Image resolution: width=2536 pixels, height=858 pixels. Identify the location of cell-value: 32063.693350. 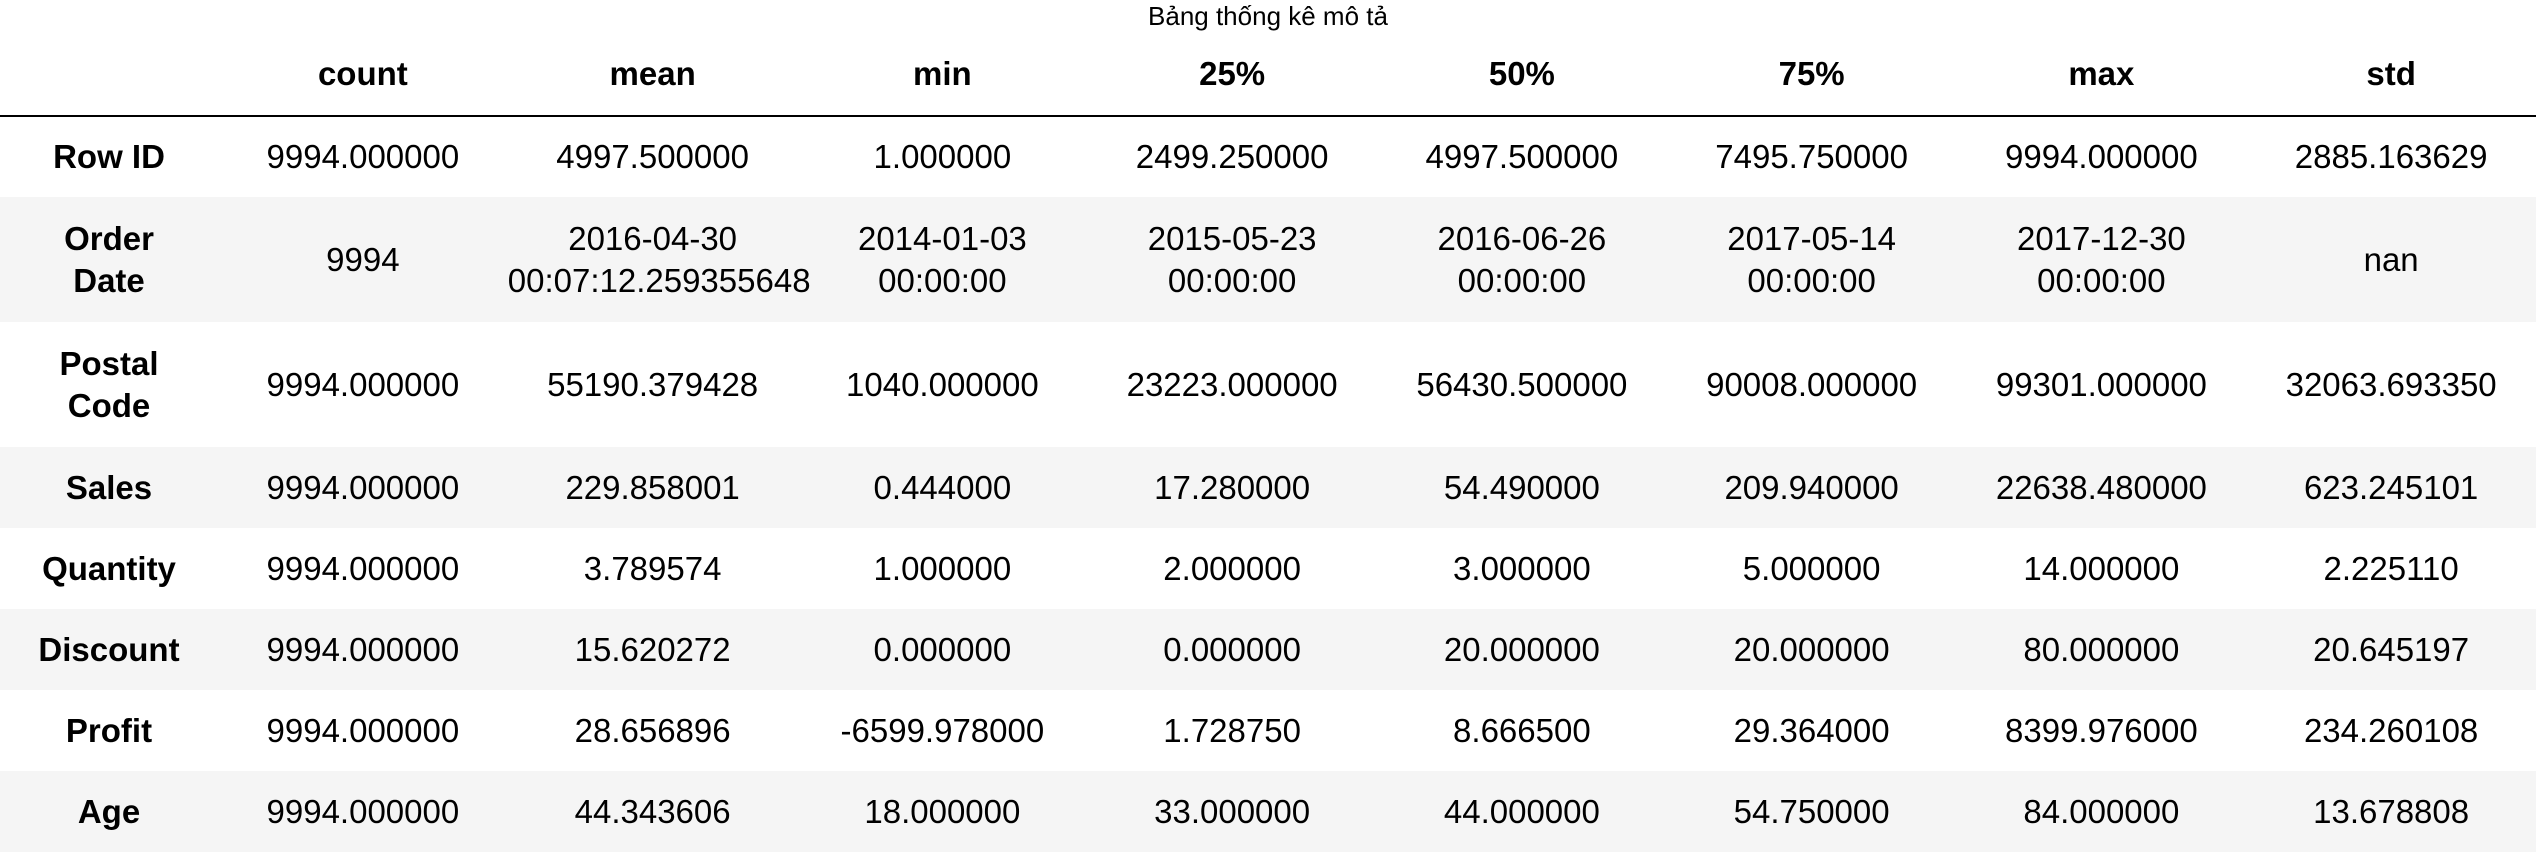
(2391, 384).